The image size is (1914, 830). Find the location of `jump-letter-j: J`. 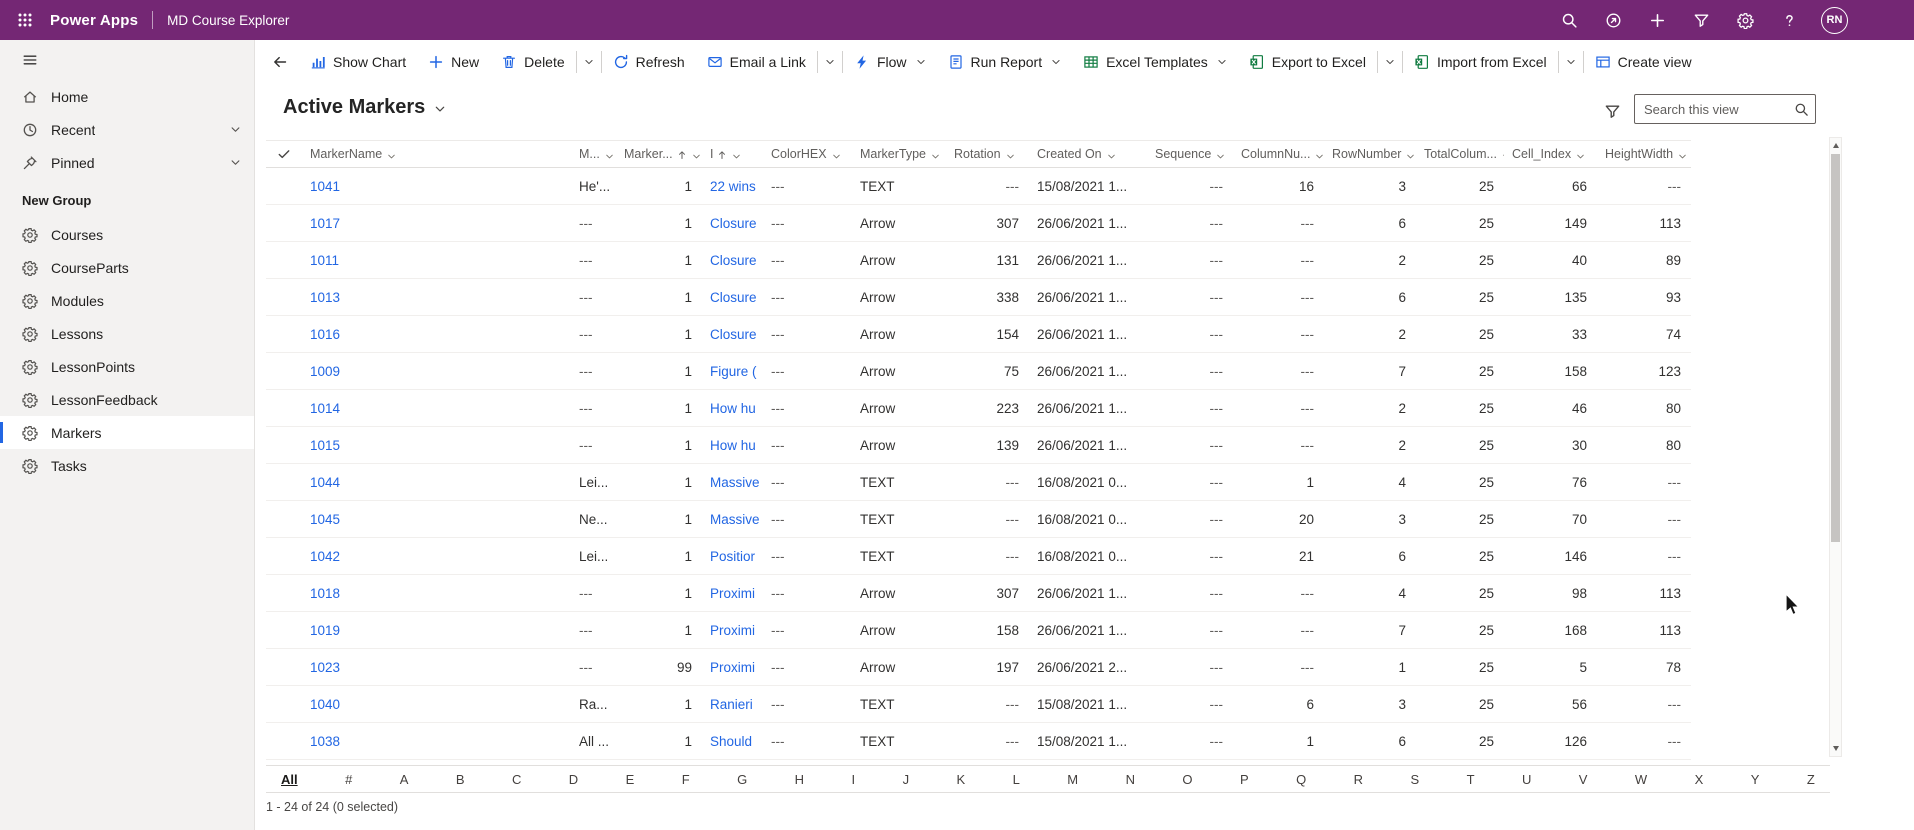

jump-letter-j: J is located at coordinates (906, 779).